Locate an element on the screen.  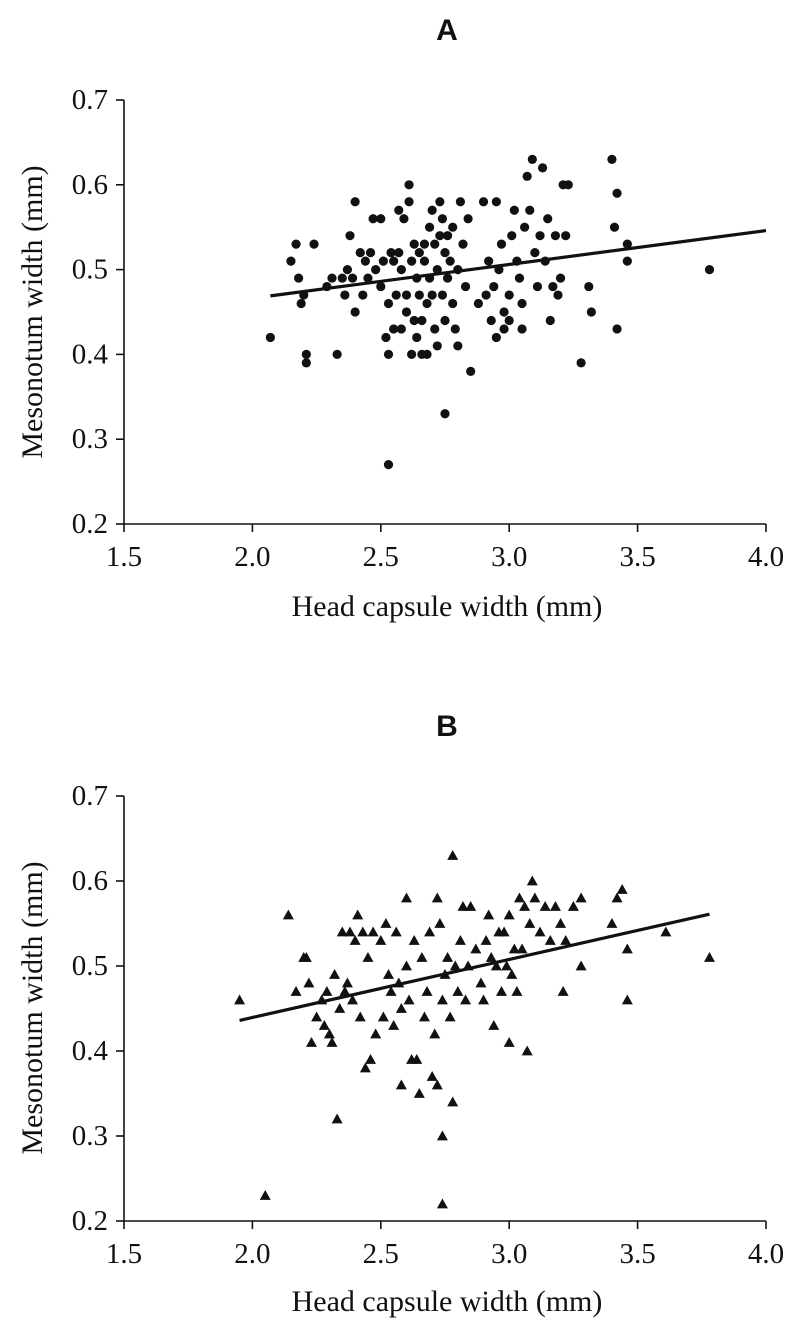
panel-b-x-tick-label: 2.5 is located at coordinates (381, 1254).